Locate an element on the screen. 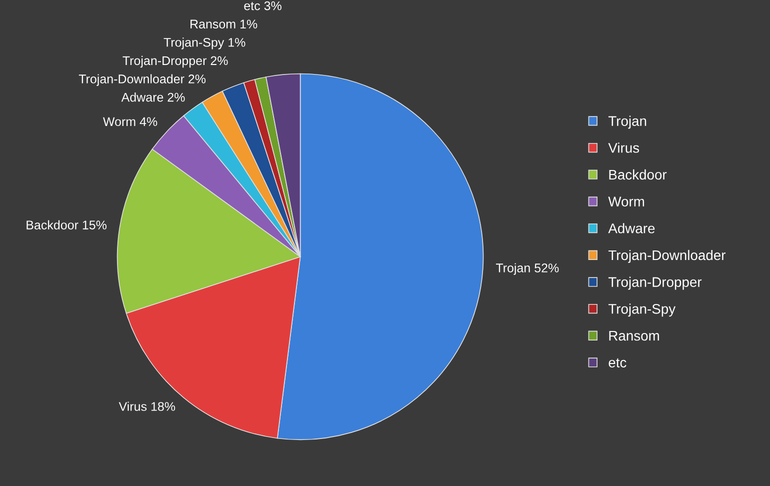 The height and width of the screenshot is (486, 770). legend-label: Adware is located at coordinates (631, 228).